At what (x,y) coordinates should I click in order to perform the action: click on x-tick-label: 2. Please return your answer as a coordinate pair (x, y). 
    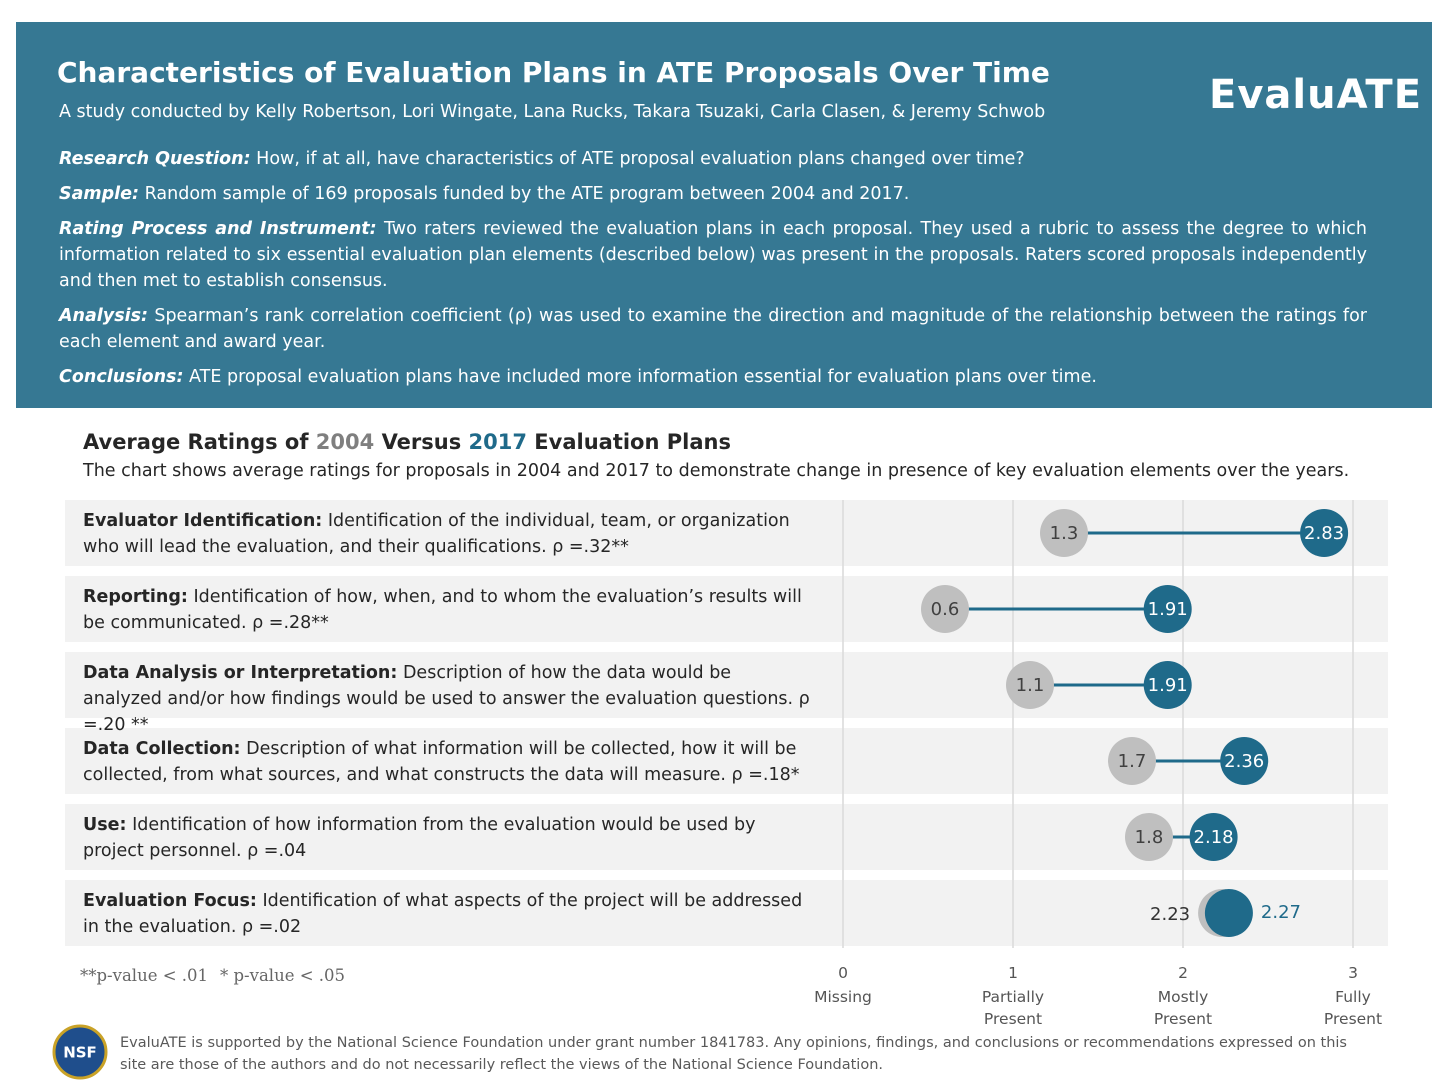
    Looking at the image, I should click on (1183, 973).